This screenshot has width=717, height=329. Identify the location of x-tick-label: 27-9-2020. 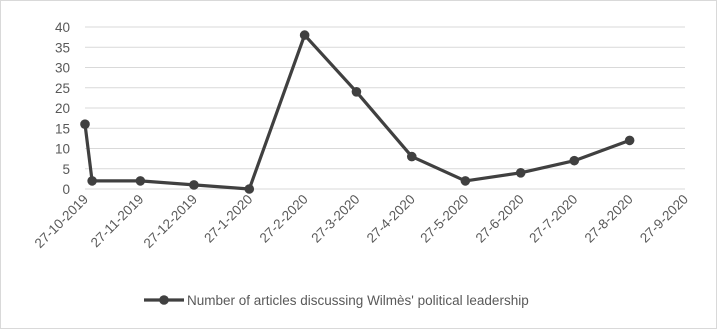
(664, 219).